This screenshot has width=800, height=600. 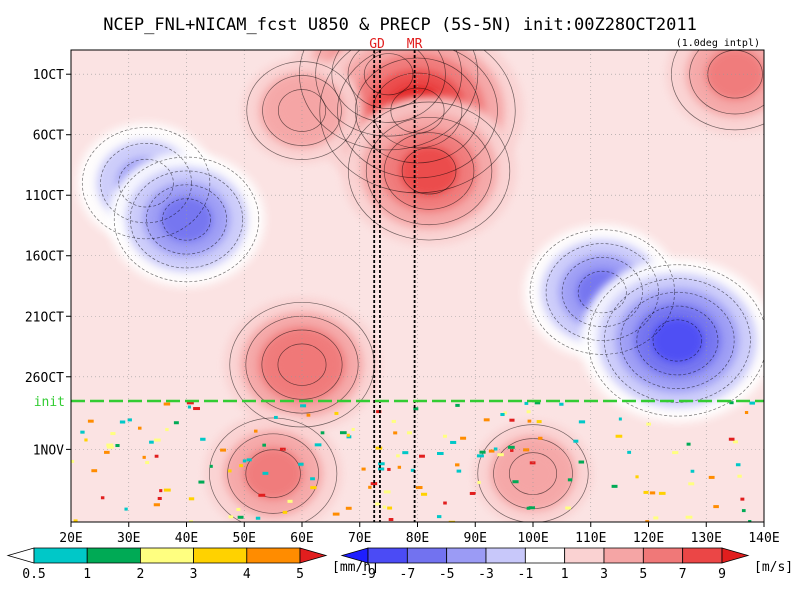 I want to click on x-tick-label: 40E, so click(x=186, y=538).